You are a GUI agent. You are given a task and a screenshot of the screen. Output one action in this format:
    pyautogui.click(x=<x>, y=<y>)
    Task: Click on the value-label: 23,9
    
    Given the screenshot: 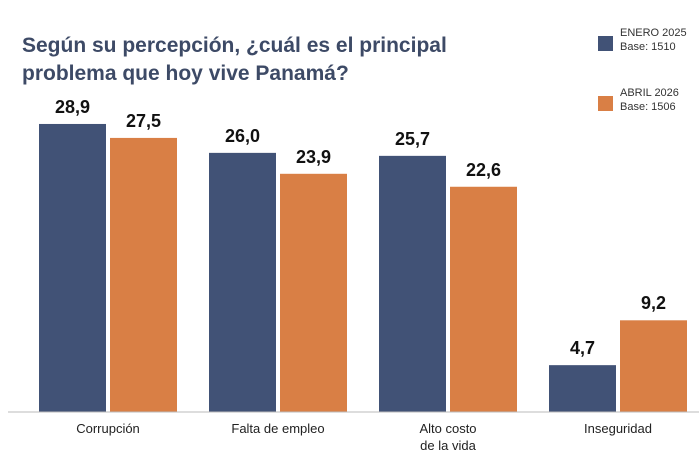 What is the action you would take?
    pyautogui.click(x=313, y=156)
    